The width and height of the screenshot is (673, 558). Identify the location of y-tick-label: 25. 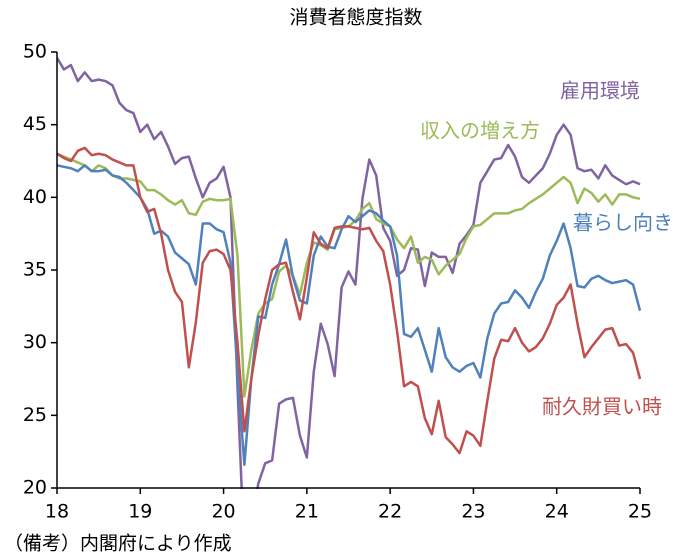
(35, 415).